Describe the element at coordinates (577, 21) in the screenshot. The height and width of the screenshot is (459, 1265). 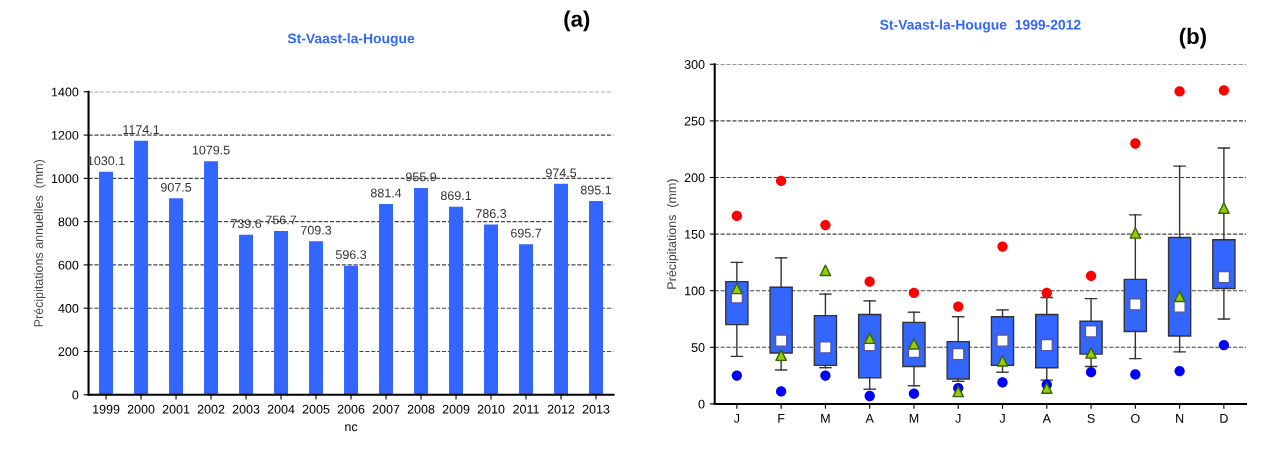
I see `text: (a)` at that location.